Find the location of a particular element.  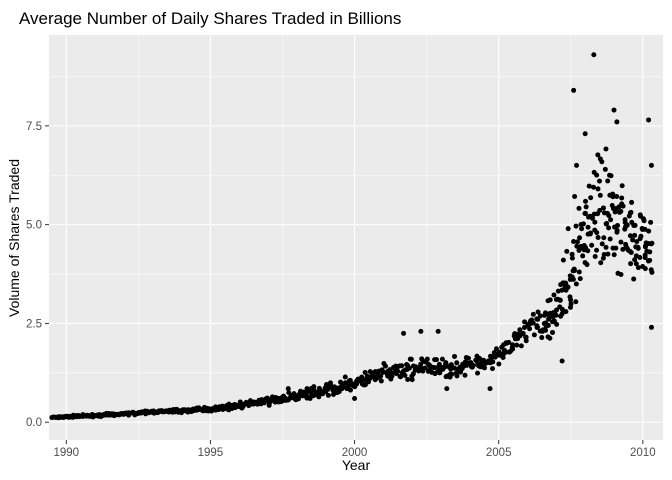

x-tick-label: 2005 is located at coordinates (499, 453).